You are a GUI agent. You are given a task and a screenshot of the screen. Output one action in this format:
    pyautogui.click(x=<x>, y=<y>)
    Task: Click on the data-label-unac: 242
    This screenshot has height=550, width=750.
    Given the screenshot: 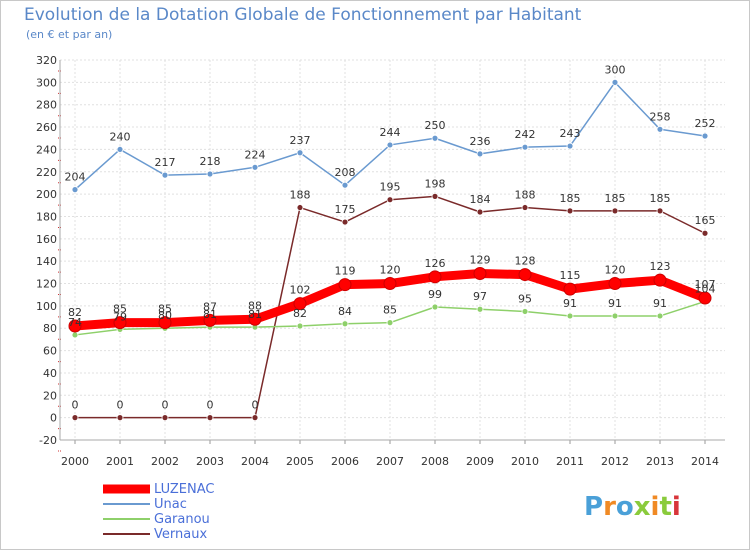 What is the action you would take?
    pyautogui.click(x=525, y=134)
    